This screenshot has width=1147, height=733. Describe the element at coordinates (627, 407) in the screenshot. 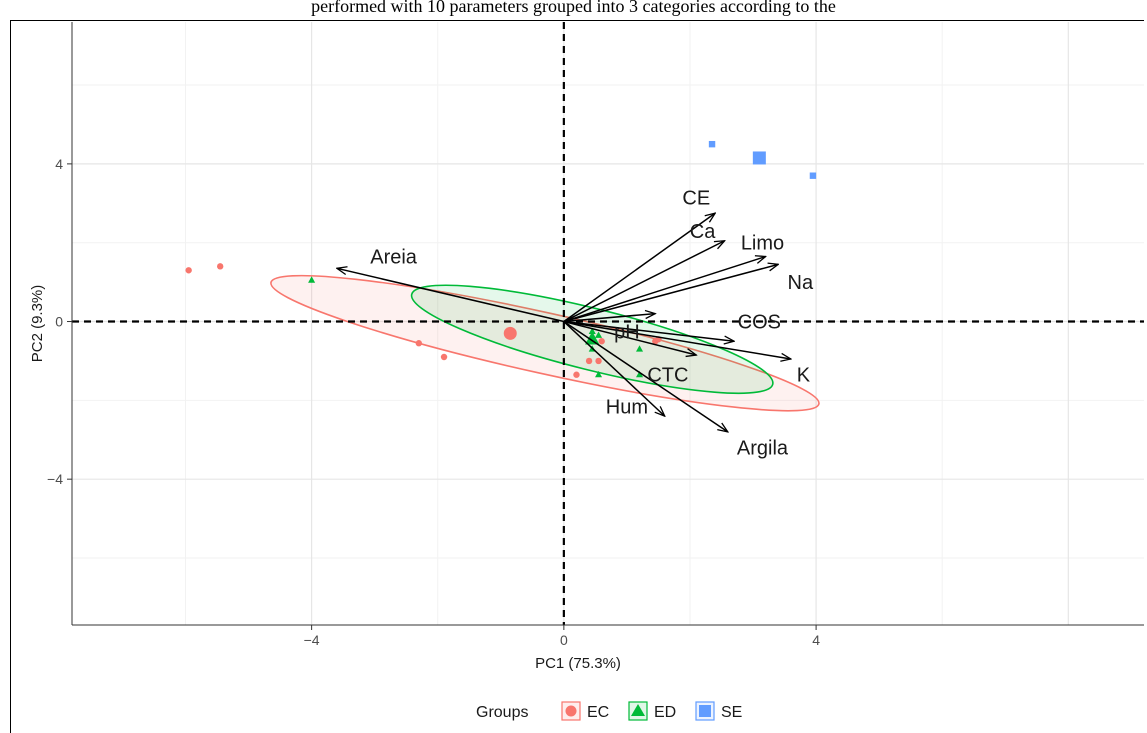

I see `loading-label-hum: Hum` at that location.